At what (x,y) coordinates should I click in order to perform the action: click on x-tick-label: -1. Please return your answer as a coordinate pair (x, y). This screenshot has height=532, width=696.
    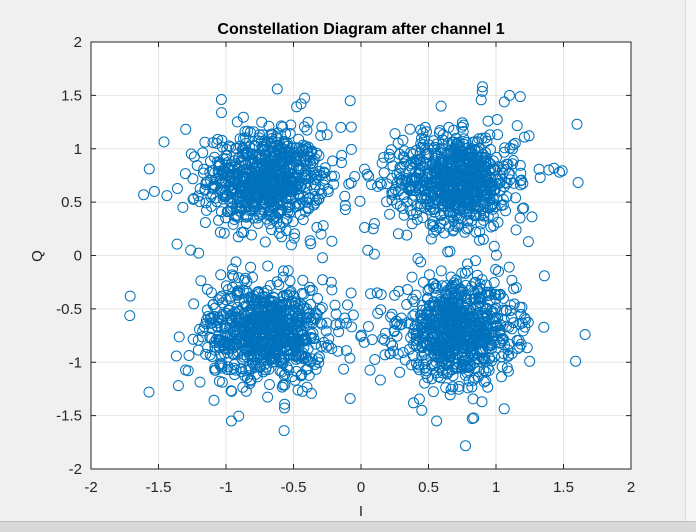
    Looking at the image, I should click on (225, 487).